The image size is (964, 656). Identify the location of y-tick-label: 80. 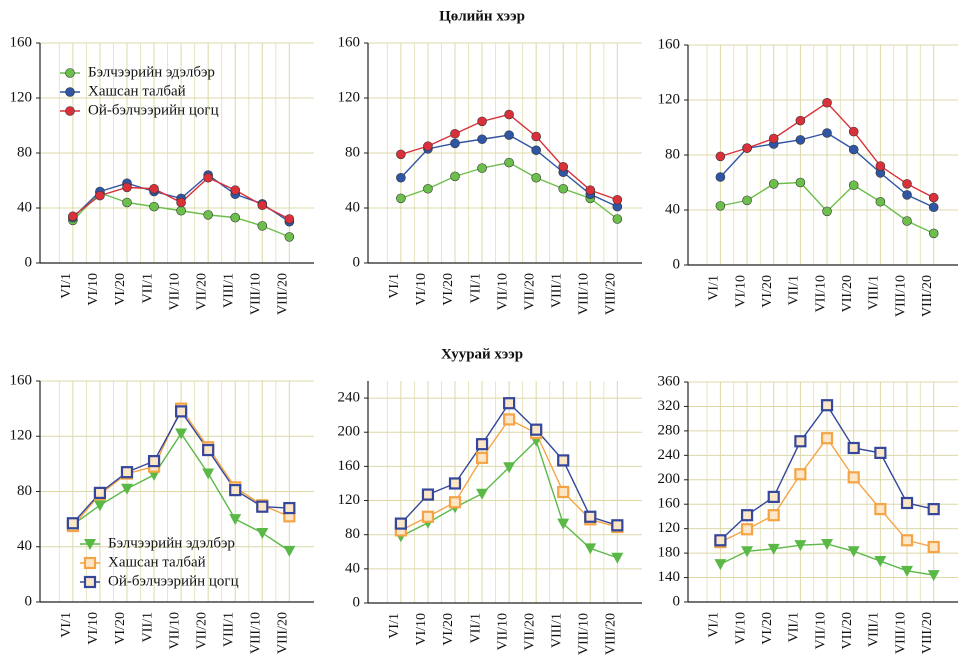
(24, 491).